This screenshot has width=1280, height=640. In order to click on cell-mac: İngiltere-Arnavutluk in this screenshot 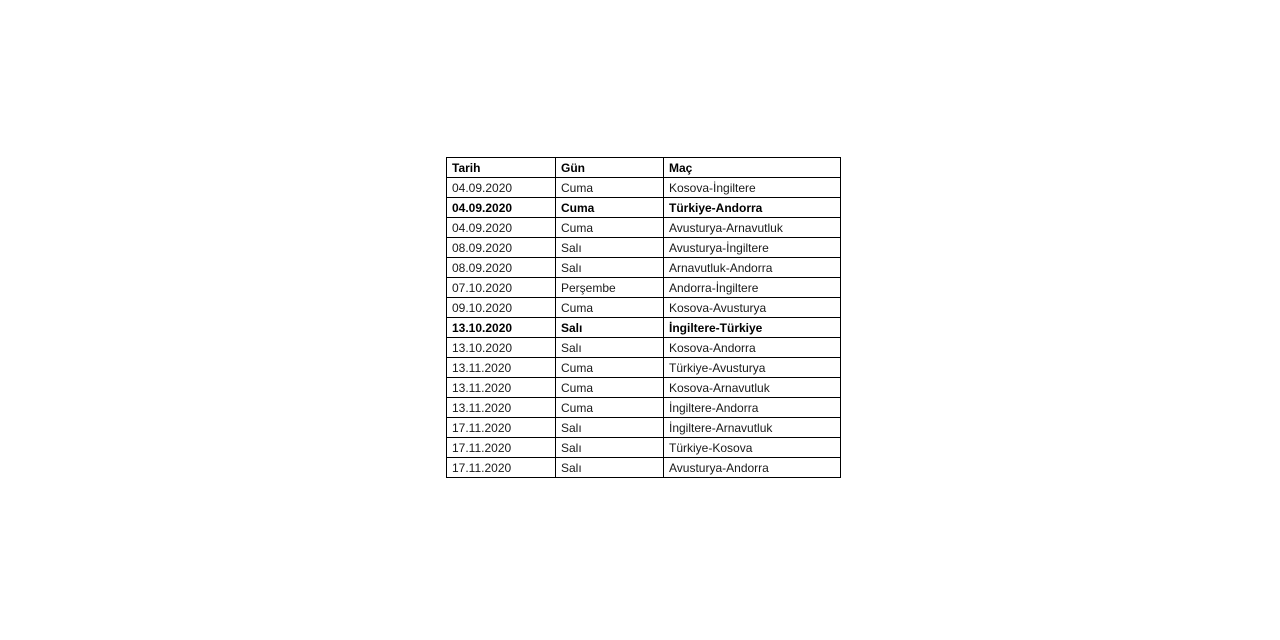, I will do `click(752, 427)`.